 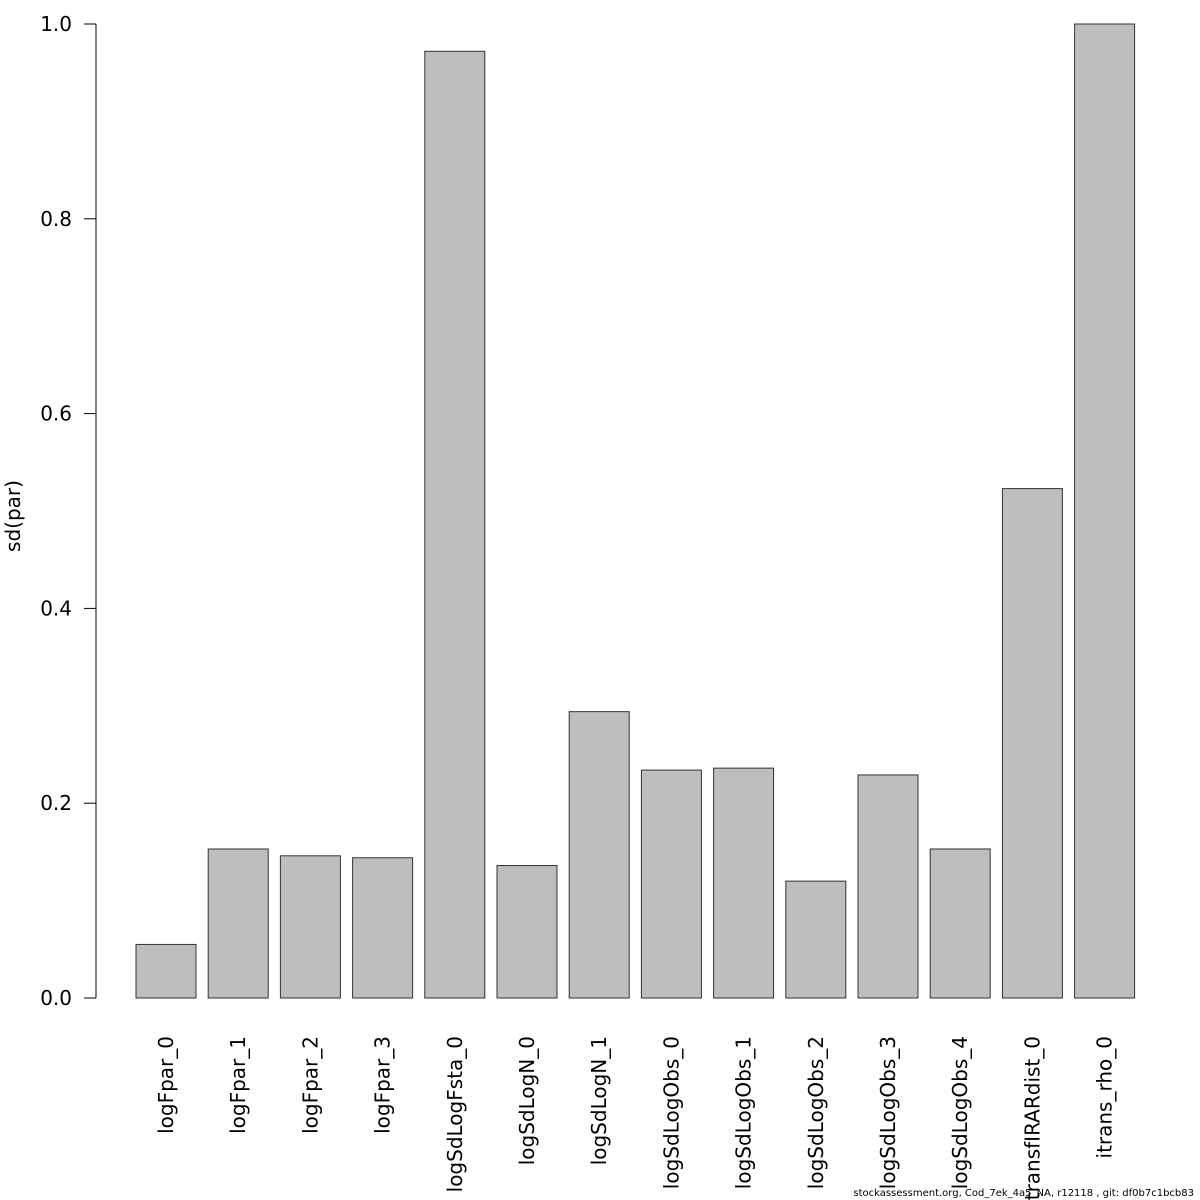 I want to click on x-tick-label: logSdLogObs_3, so click(x=888, y=1112).